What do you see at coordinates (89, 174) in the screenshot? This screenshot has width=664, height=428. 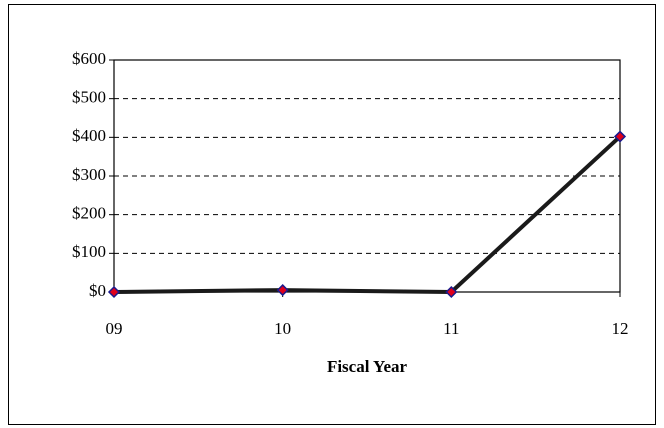 I see `y-tick-label: $300` at bounding box center [89, 174].